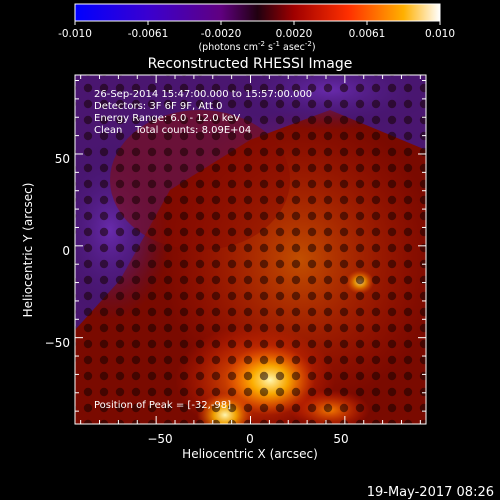 The width and height of the screenshot is (500, 500). What do you see at coordinates (57, 343) in the screenshot?
I see `y-tick-label-2: −50` at bounding box center [57, 343].